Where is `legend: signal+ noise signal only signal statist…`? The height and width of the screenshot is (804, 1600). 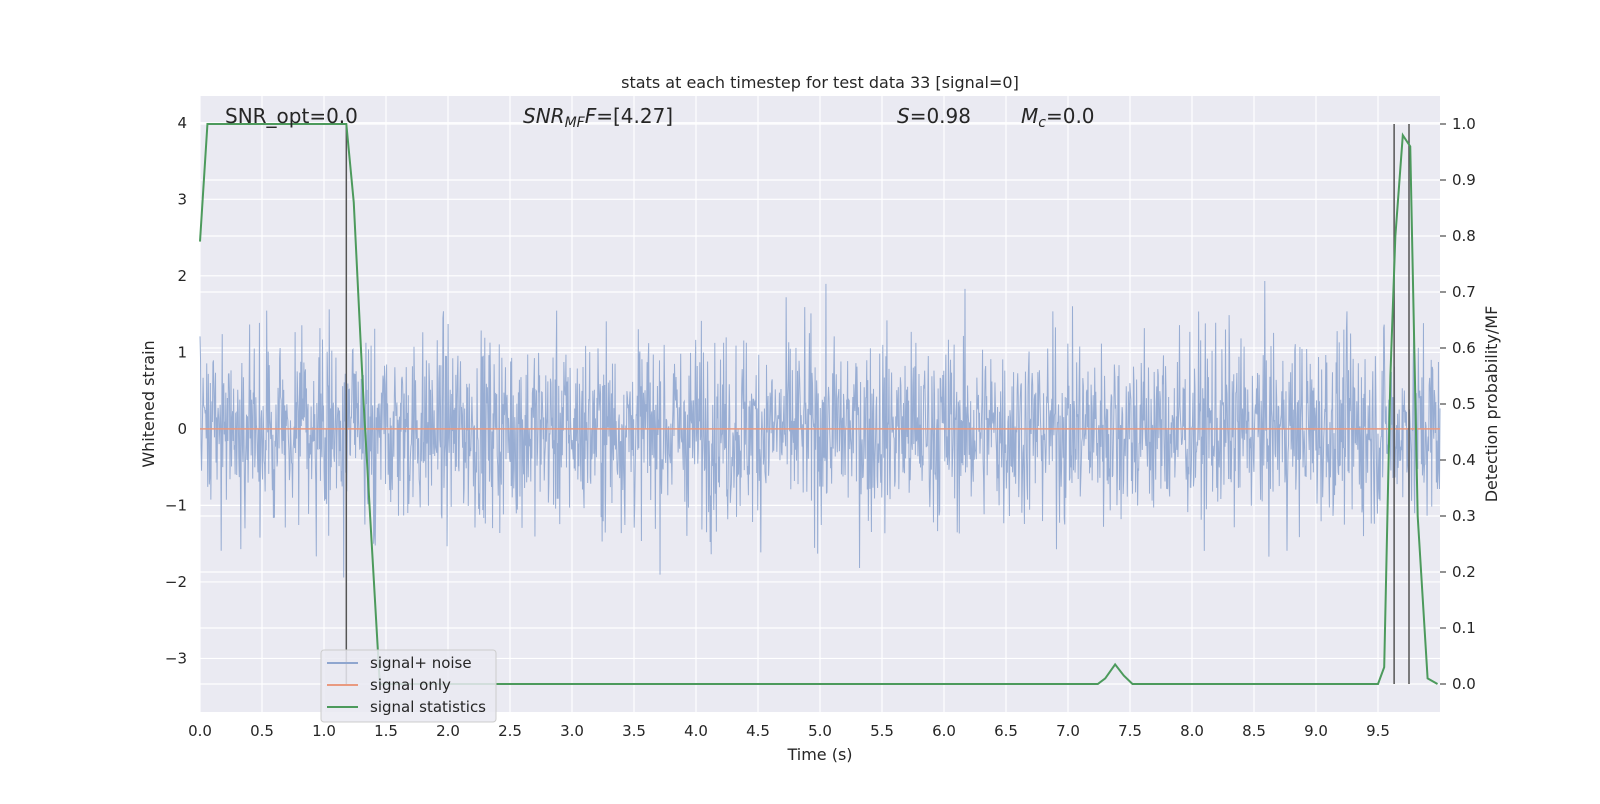 legend: signal+ noise signal only signal statist… is located at coordinates (408, 686).